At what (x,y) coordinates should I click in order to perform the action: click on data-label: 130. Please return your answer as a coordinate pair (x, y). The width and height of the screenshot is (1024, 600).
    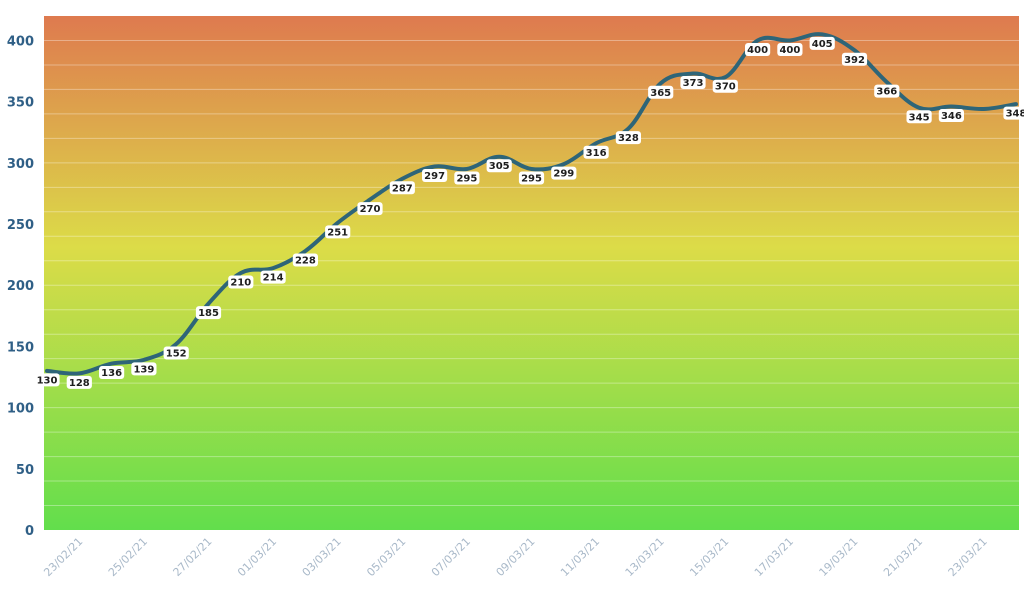
    Looking at the image, I should click on (47, 380).